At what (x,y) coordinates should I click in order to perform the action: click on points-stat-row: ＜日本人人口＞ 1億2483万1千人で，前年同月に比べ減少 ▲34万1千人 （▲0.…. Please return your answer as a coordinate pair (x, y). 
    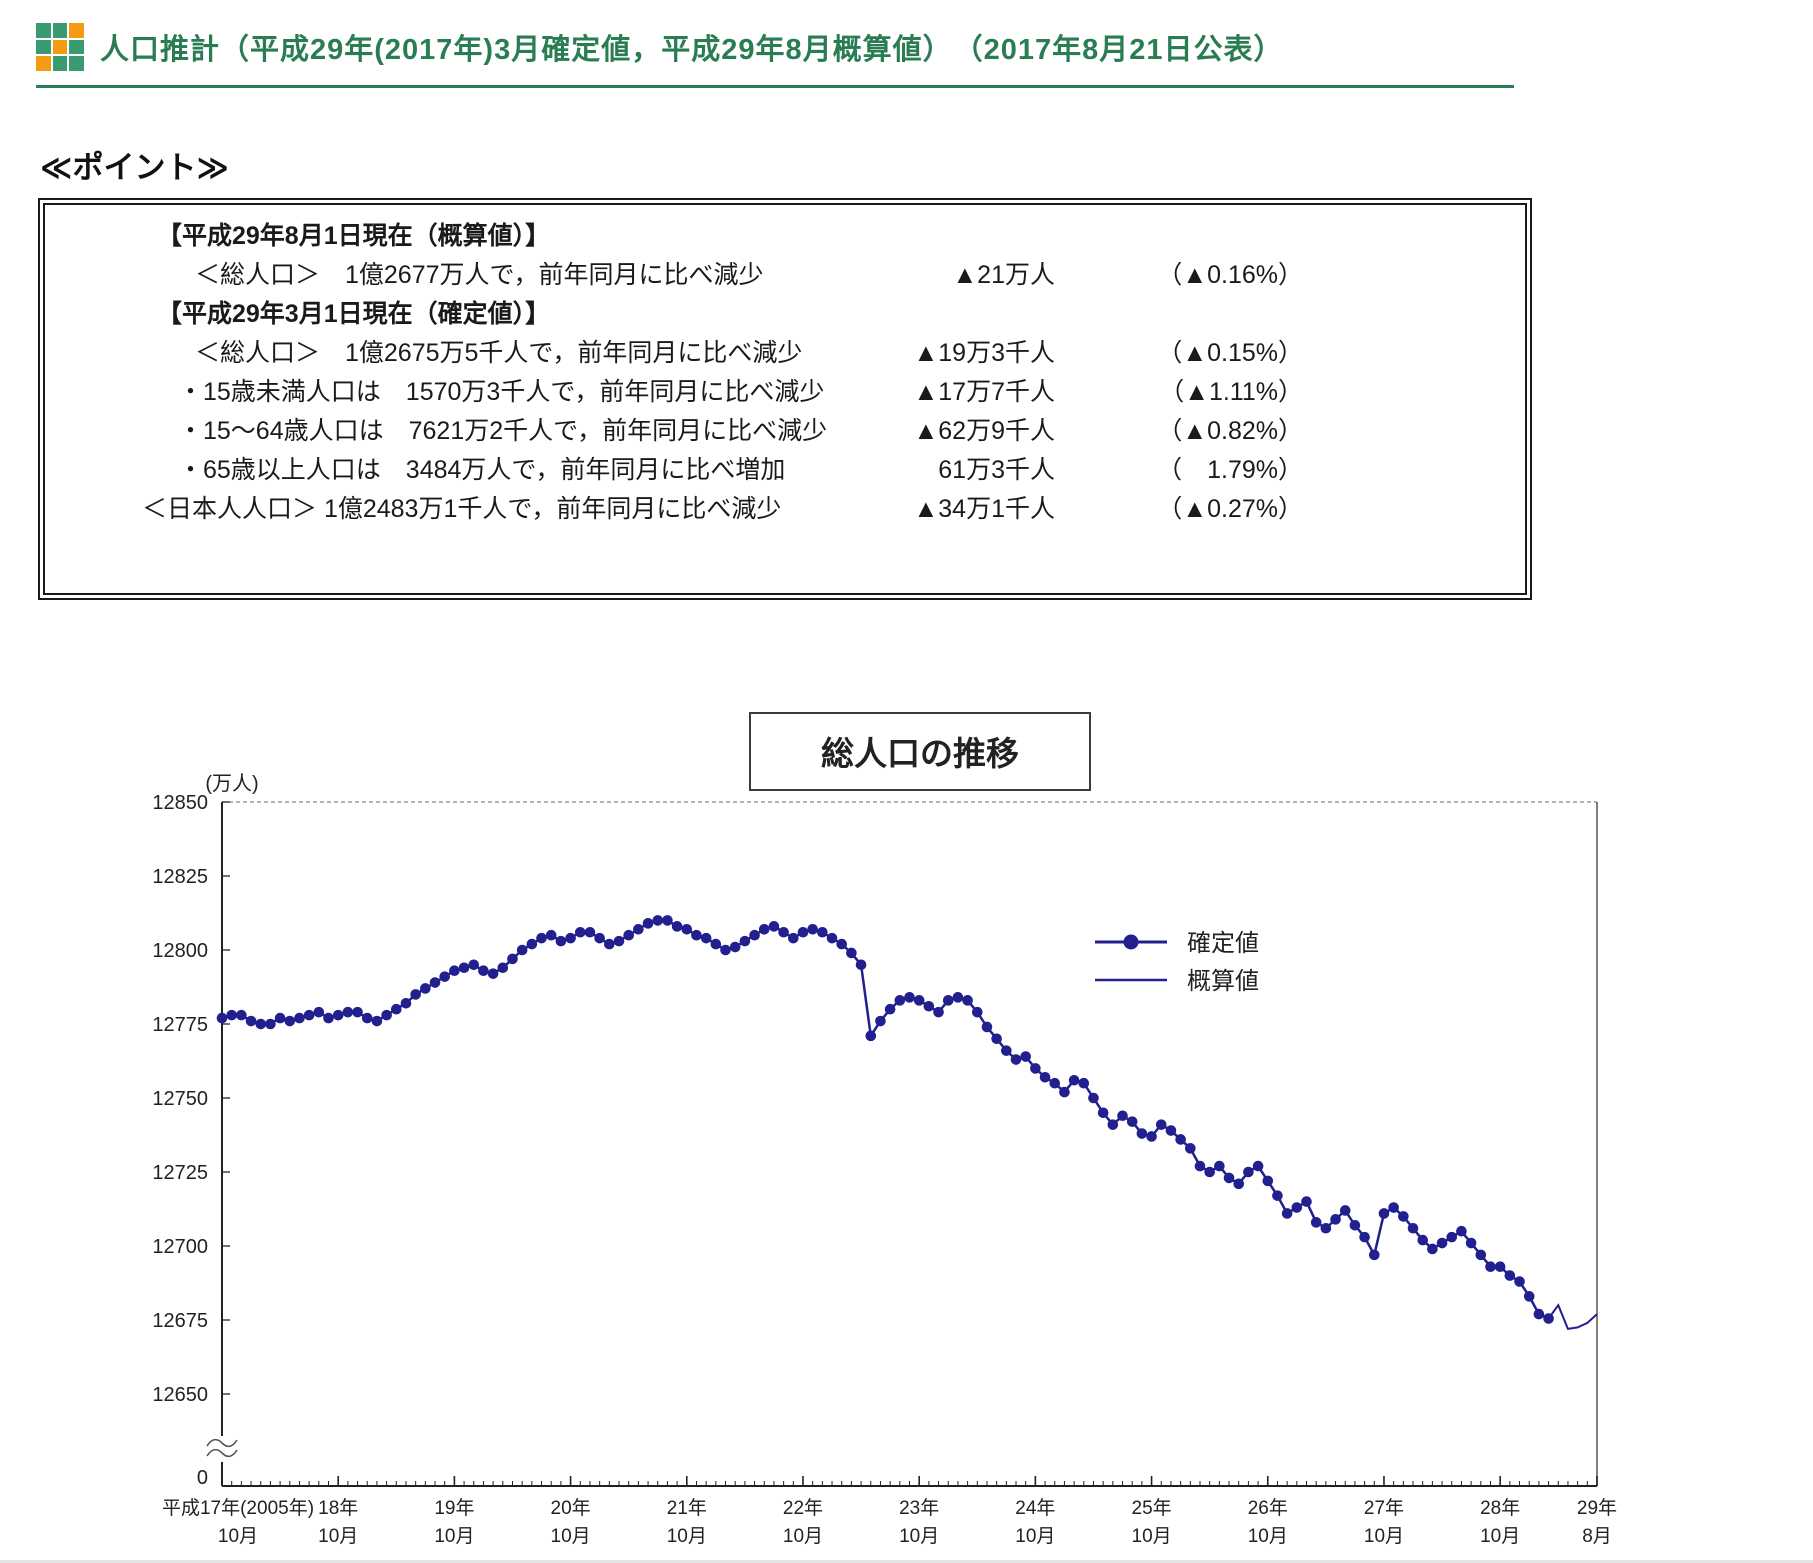
    Looking at the image, I should click on (785, 509).